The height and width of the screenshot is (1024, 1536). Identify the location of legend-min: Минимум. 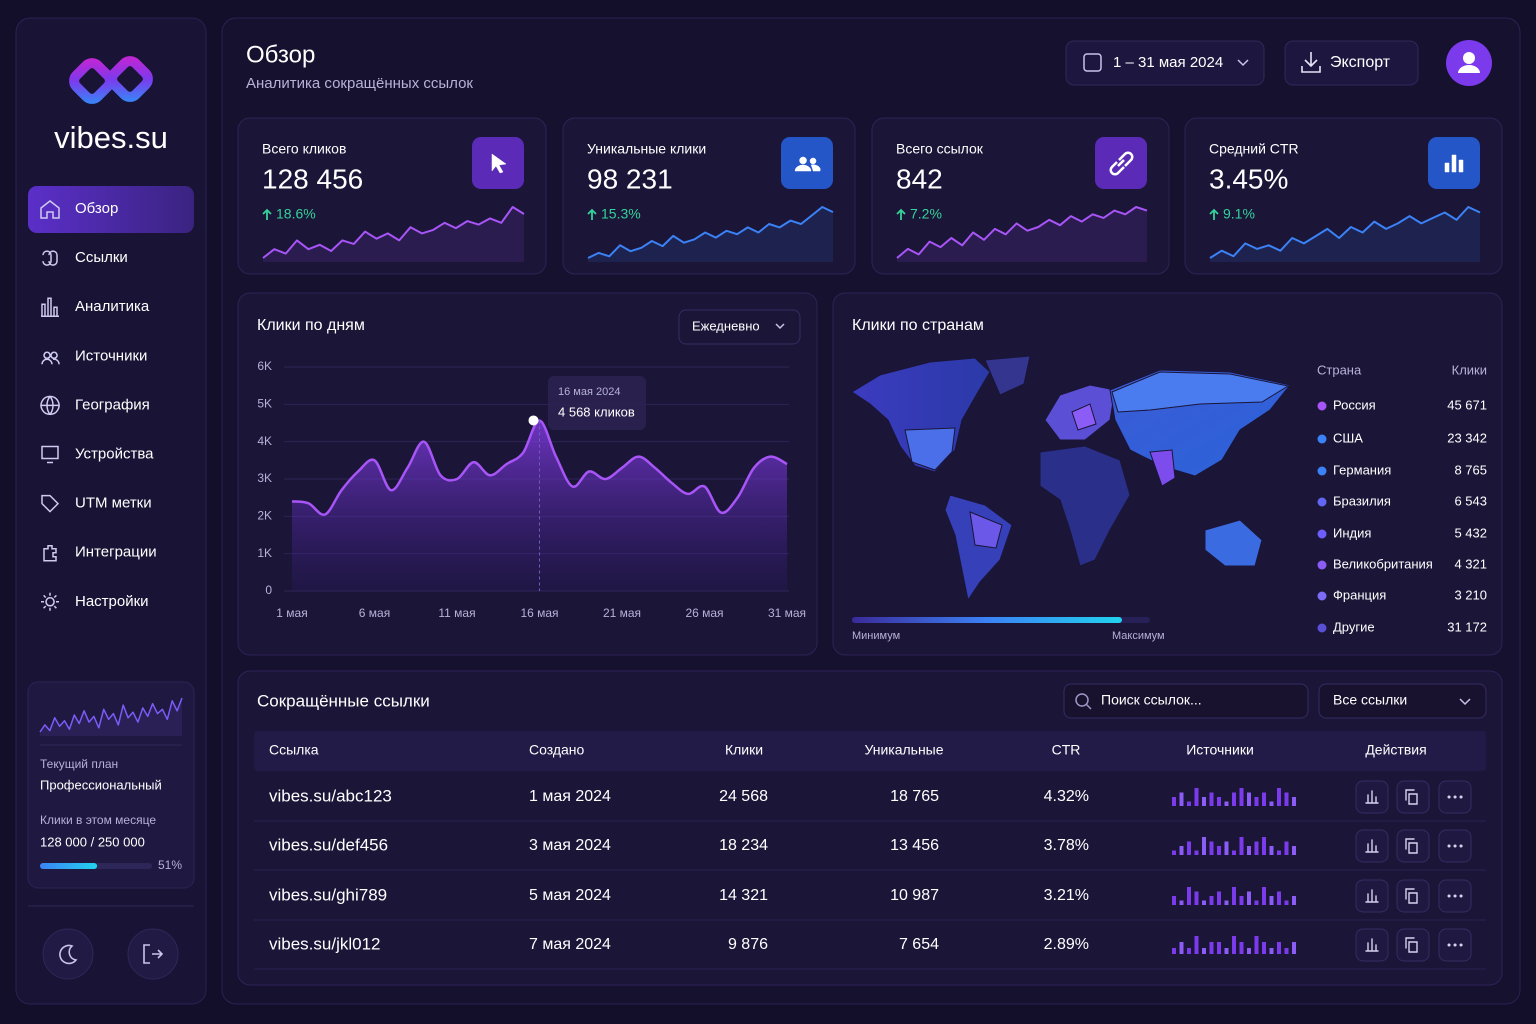
(876, 636).